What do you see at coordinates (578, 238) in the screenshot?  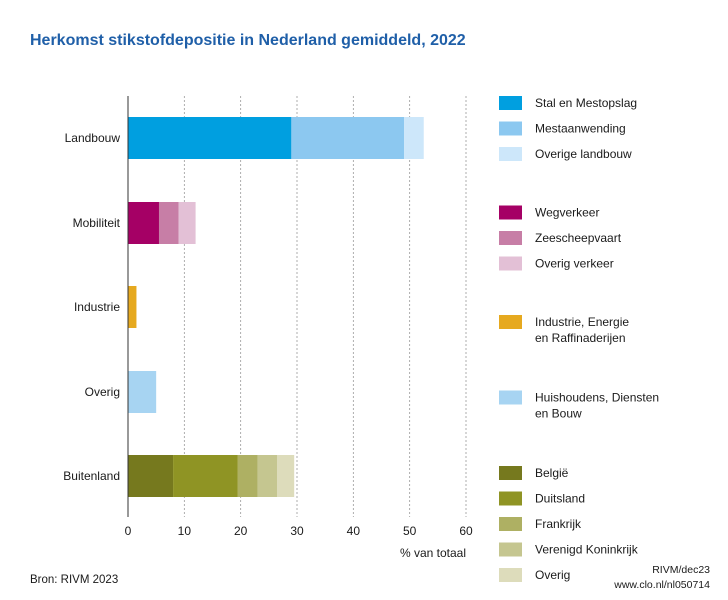 I see `legend-label: Zeescheepvaart` at bounding box center [578, 238].